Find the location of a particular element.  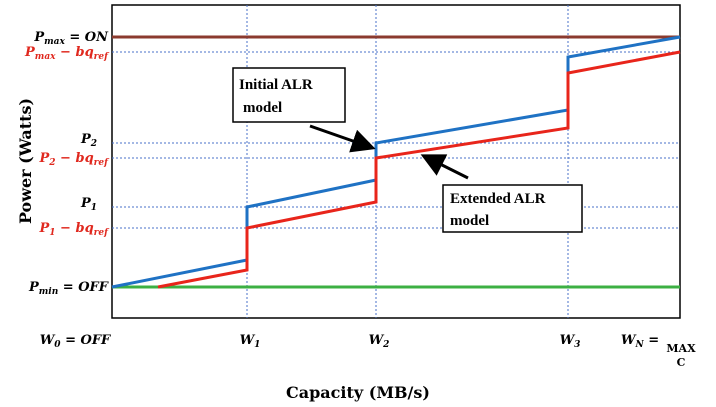

y-label: Pmin = OFF is located at coordinates (68, 288).